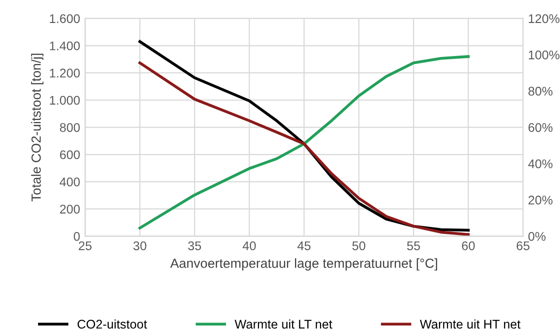  I want to click on x-tick-label: 35, so click(195, 245).